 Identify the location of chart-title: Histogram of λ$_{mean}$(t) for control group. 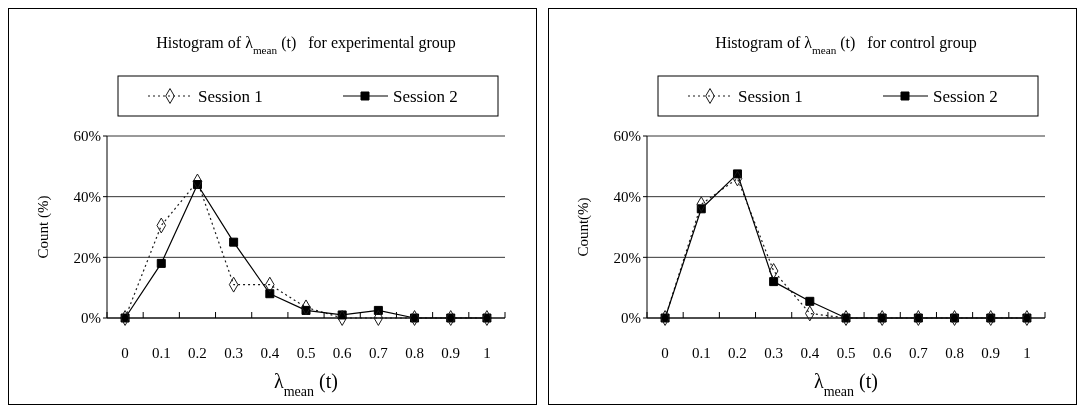
(846, 45).